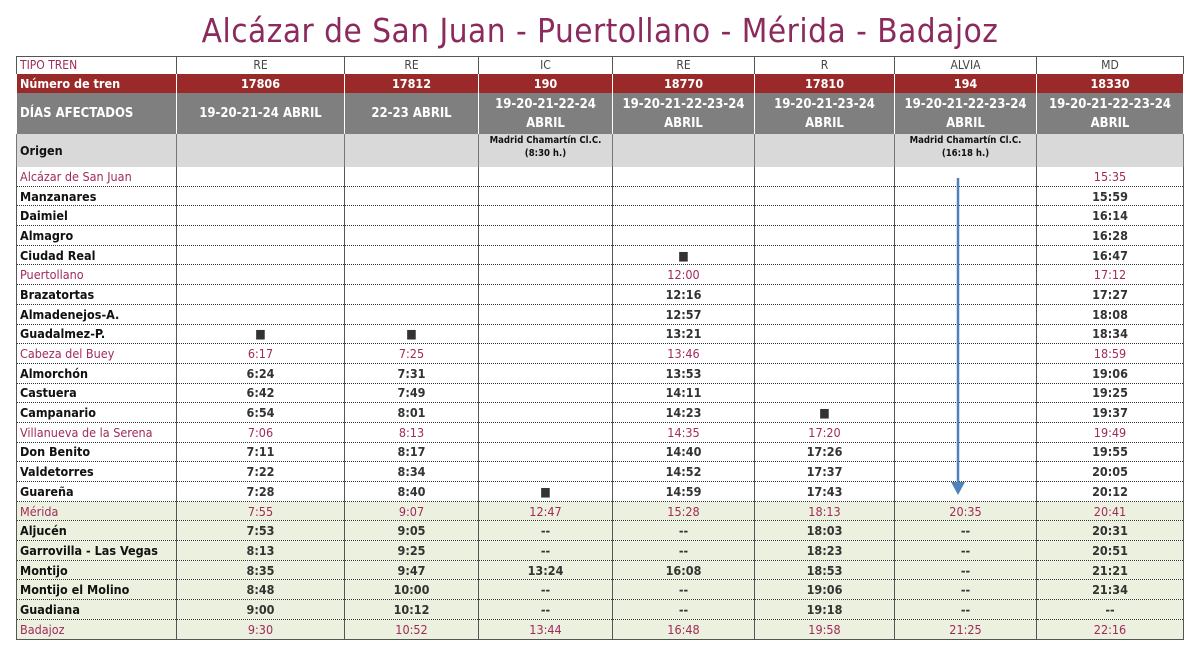 The width and height of the screenshot is (1200, 657). Describe the element at coordinates (1110, 432) in the screenshot. I see `time-cell: 19:49` at that location.